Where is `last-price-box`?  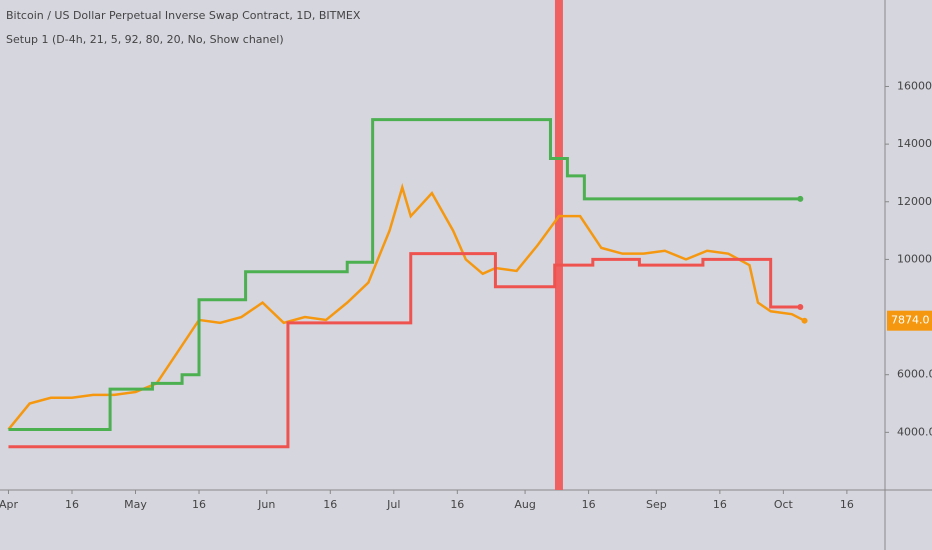
last-price-box is located at coordinates (909, 320).